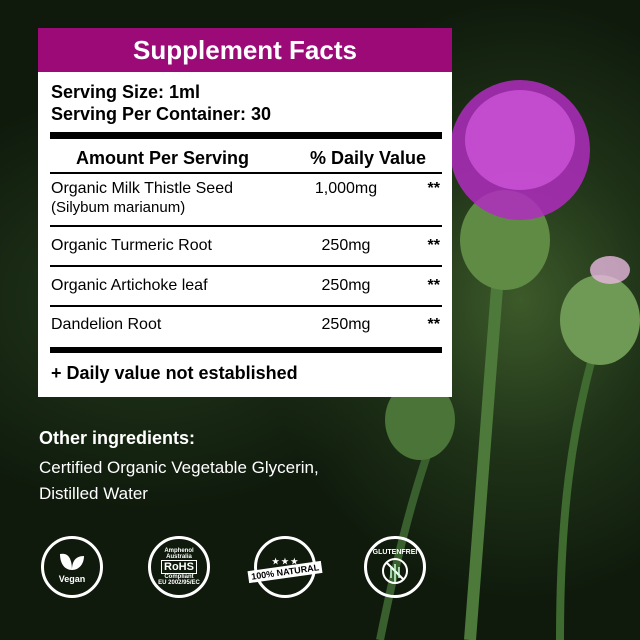 The width and height of the screenshot is (640, 640). What do you see at coordinates (161, 114) in the screenshot?
I see `servings-per-container: Serving Per Container: 30` at bounding box center [161, 114].